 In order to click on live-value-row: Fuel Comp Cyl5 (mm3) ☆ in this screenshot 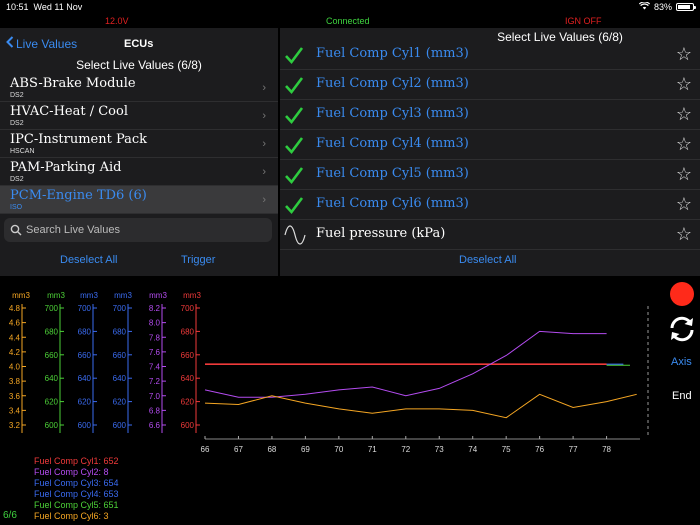, I will do `click(490, 175)`.